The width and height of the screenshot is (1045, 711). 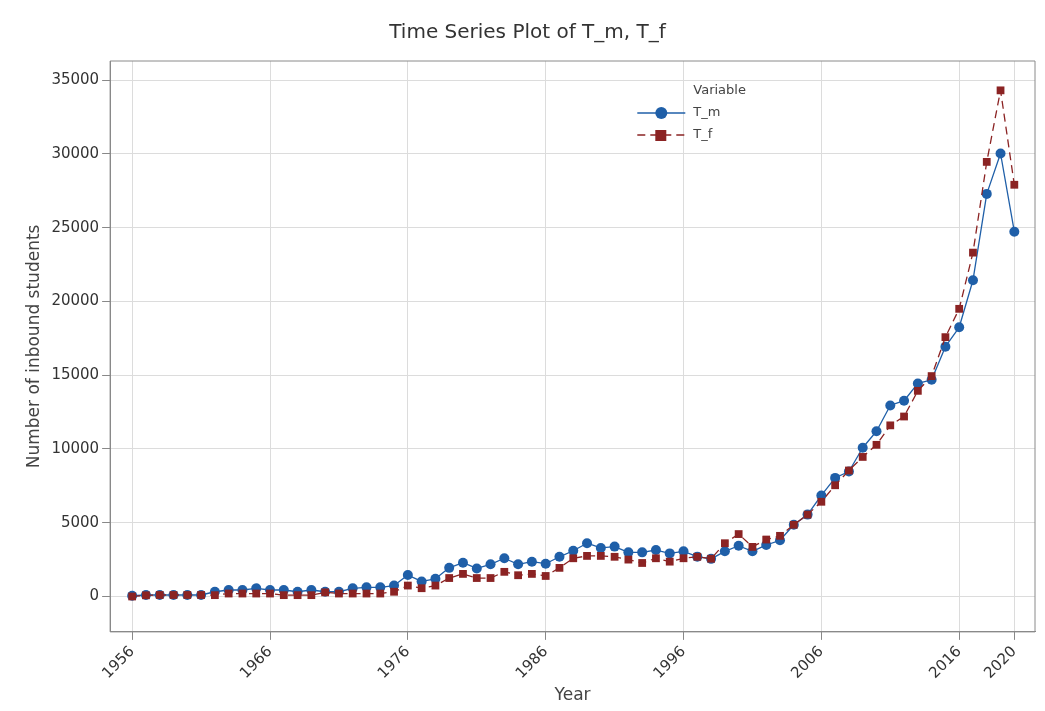 What do you see at coordinates (80, 521) in the screenshot?
I see `y-tick-label: 5000` at bounding box center [80, 521].